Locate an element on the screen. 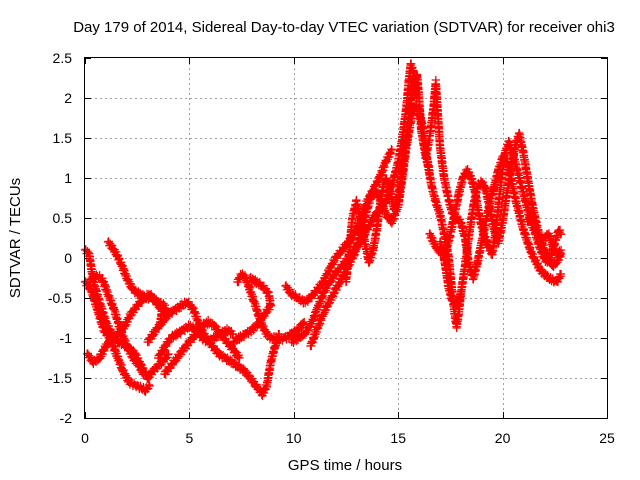 The height and width of the screenshot is (480, 640). y-tick-label: 1 is located at coordinates (68, 178).